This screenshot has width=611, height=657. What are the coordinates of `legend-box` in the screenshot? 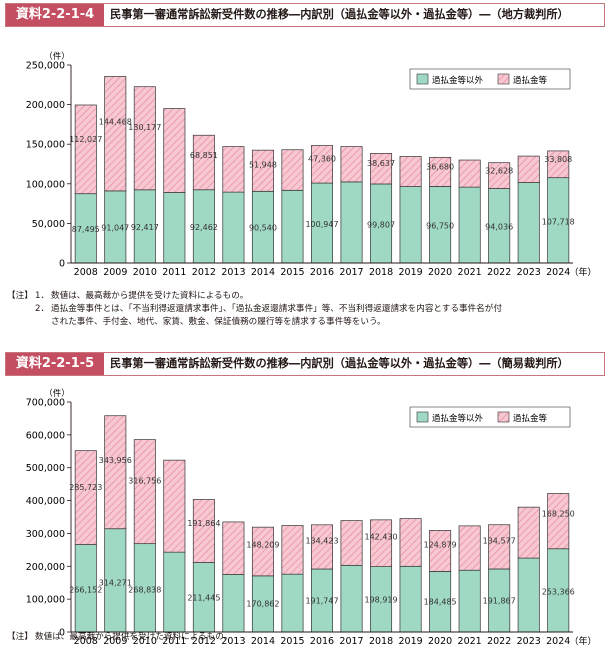 It's located at (490, 79).